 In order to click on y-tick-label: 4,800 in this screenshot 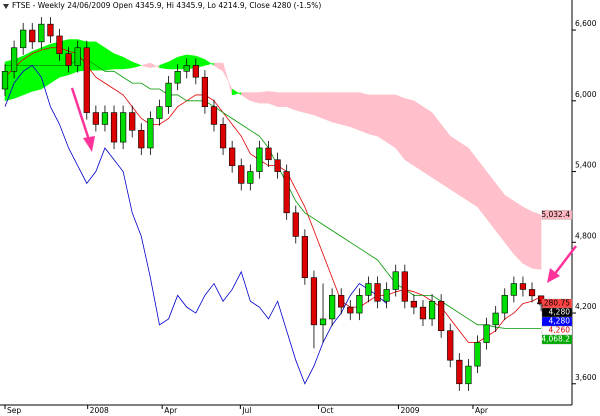, I will do `click(586, 235)`.